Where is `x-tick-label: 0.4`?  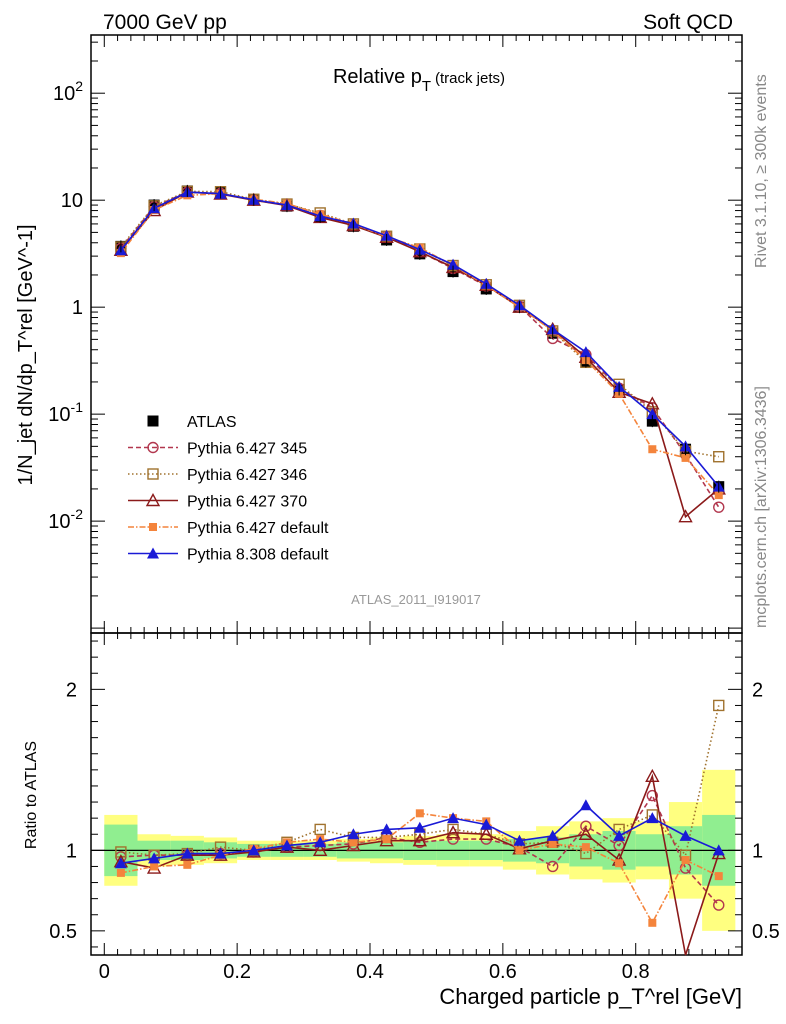
x-tick-label: 0.4 is located at coordinates (370, 972).